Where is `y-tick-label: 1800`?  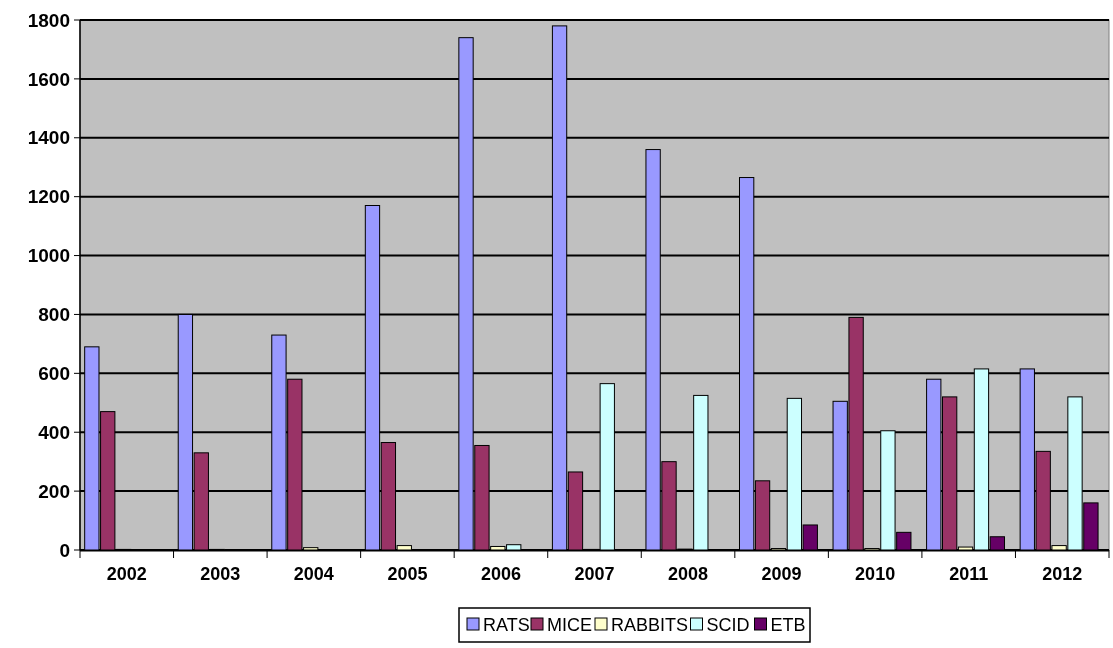 y-tick-label: 1800 is located at coordinates (48, 20).